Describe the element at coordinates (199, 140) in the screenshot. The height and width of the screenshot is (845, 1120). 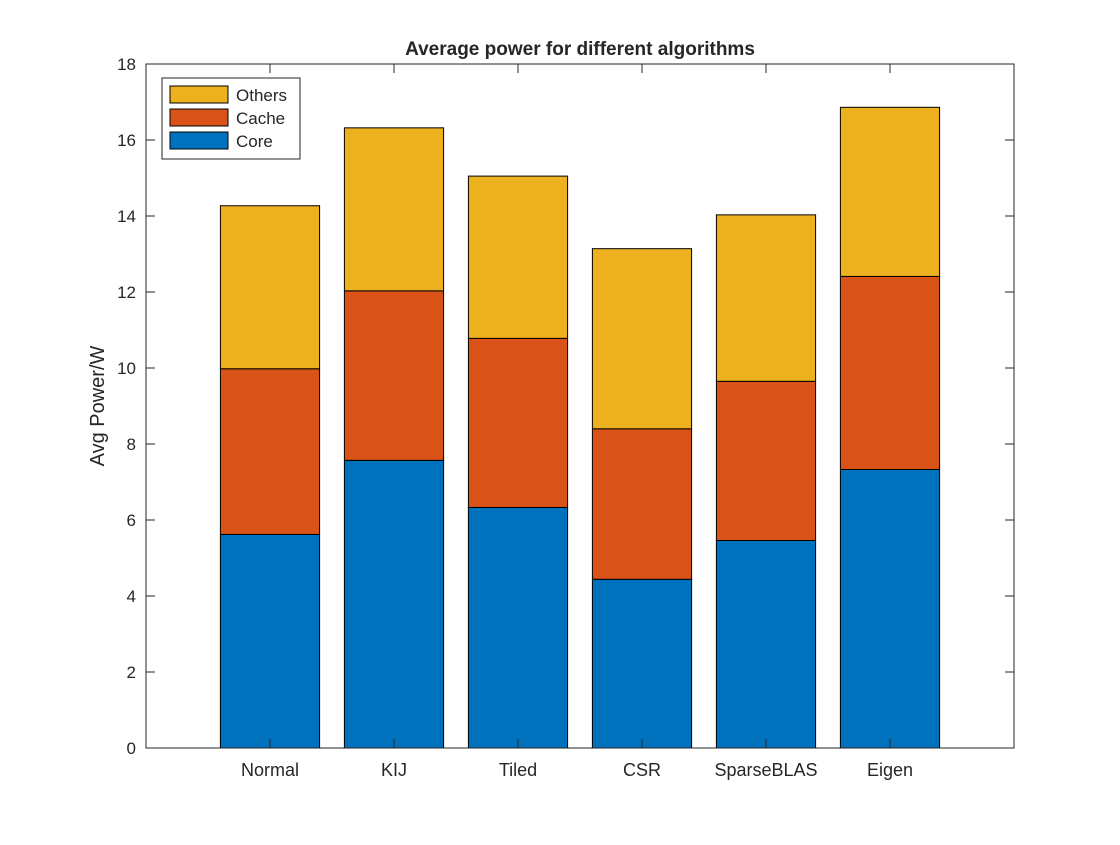
I see `legend-swatch-core` at that location.